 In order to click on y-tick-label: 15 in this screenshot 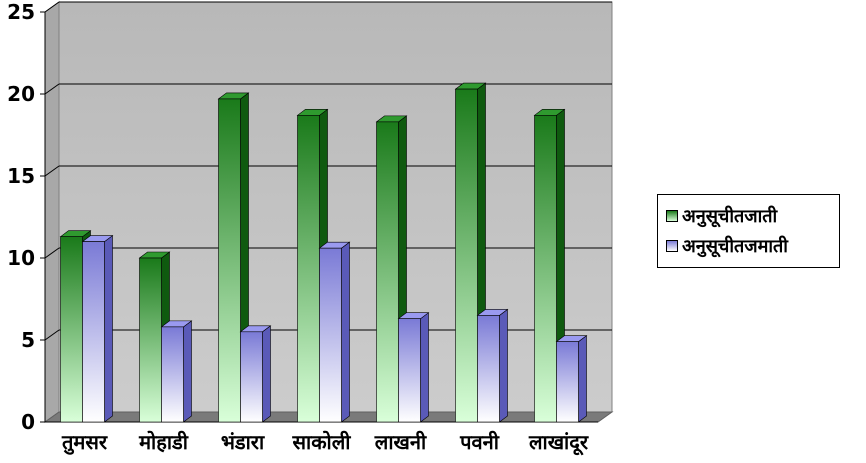, I will do `click(21, 176)`.